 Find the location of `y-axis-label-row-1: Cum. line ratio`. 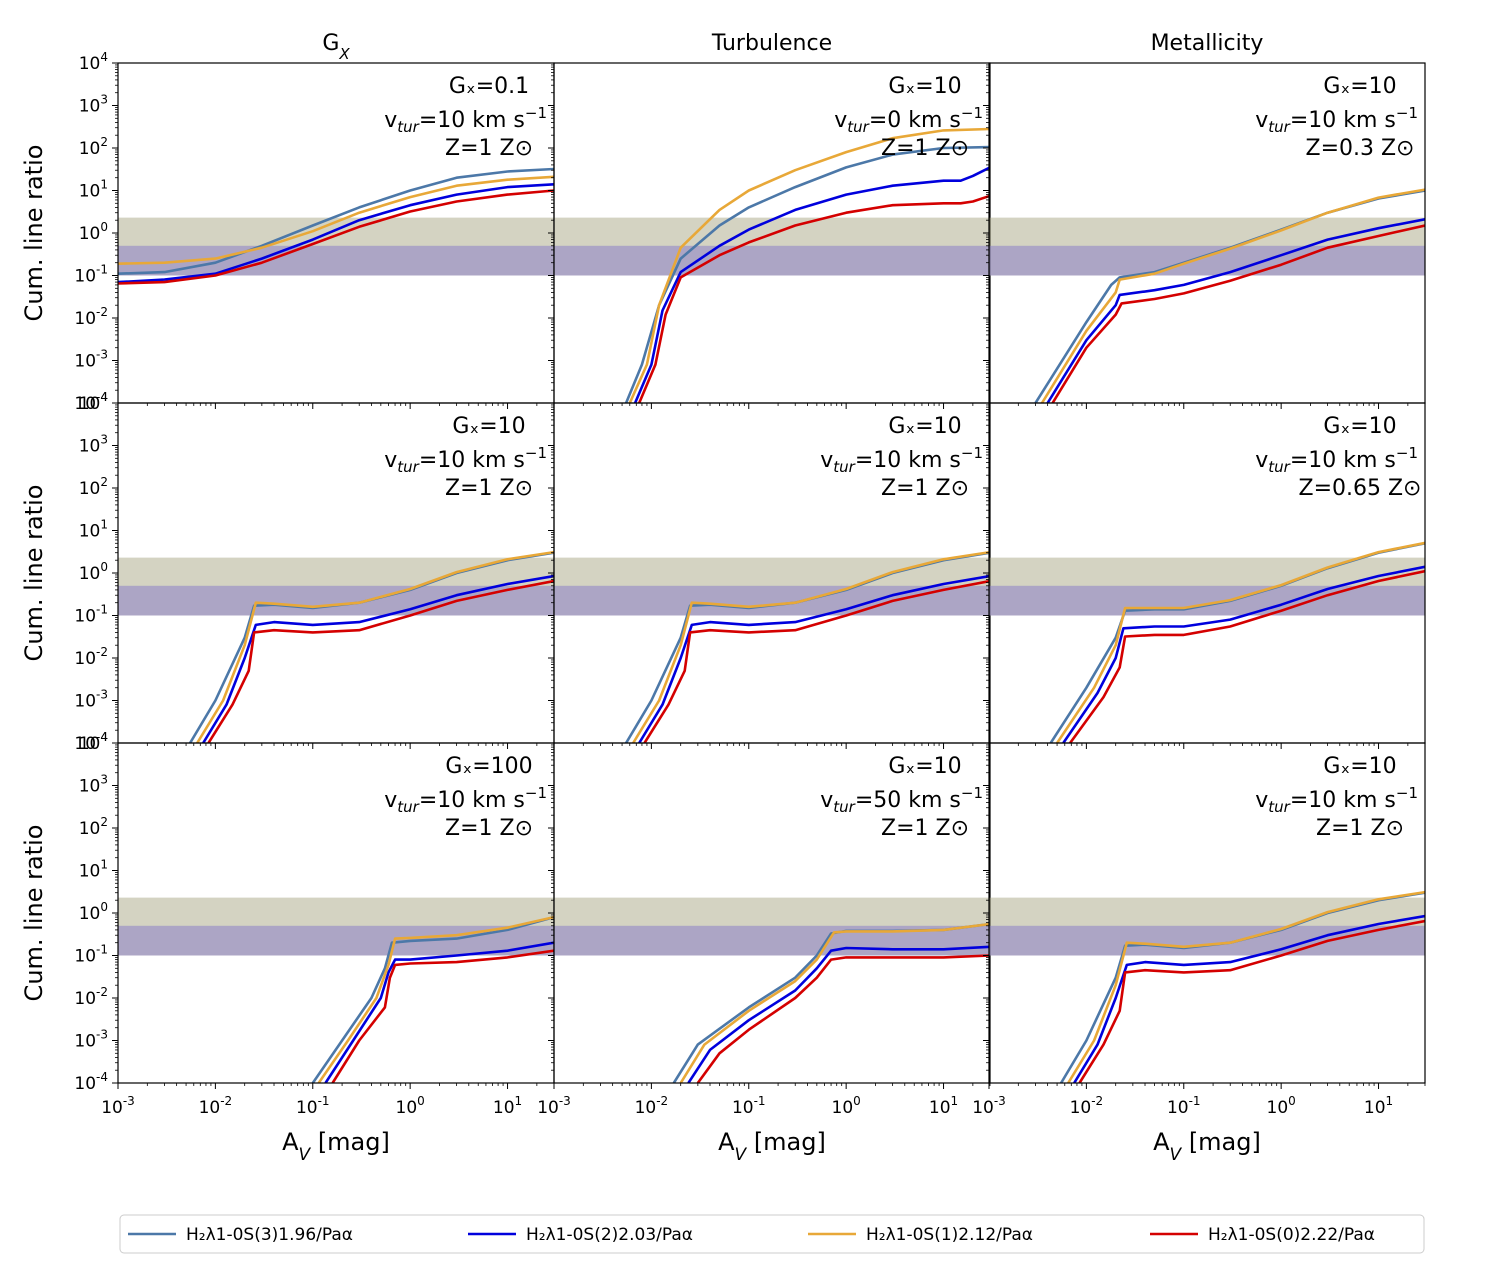

y-axis-label-row-1: Cum. line ratio is located at coordinates (34, 233).